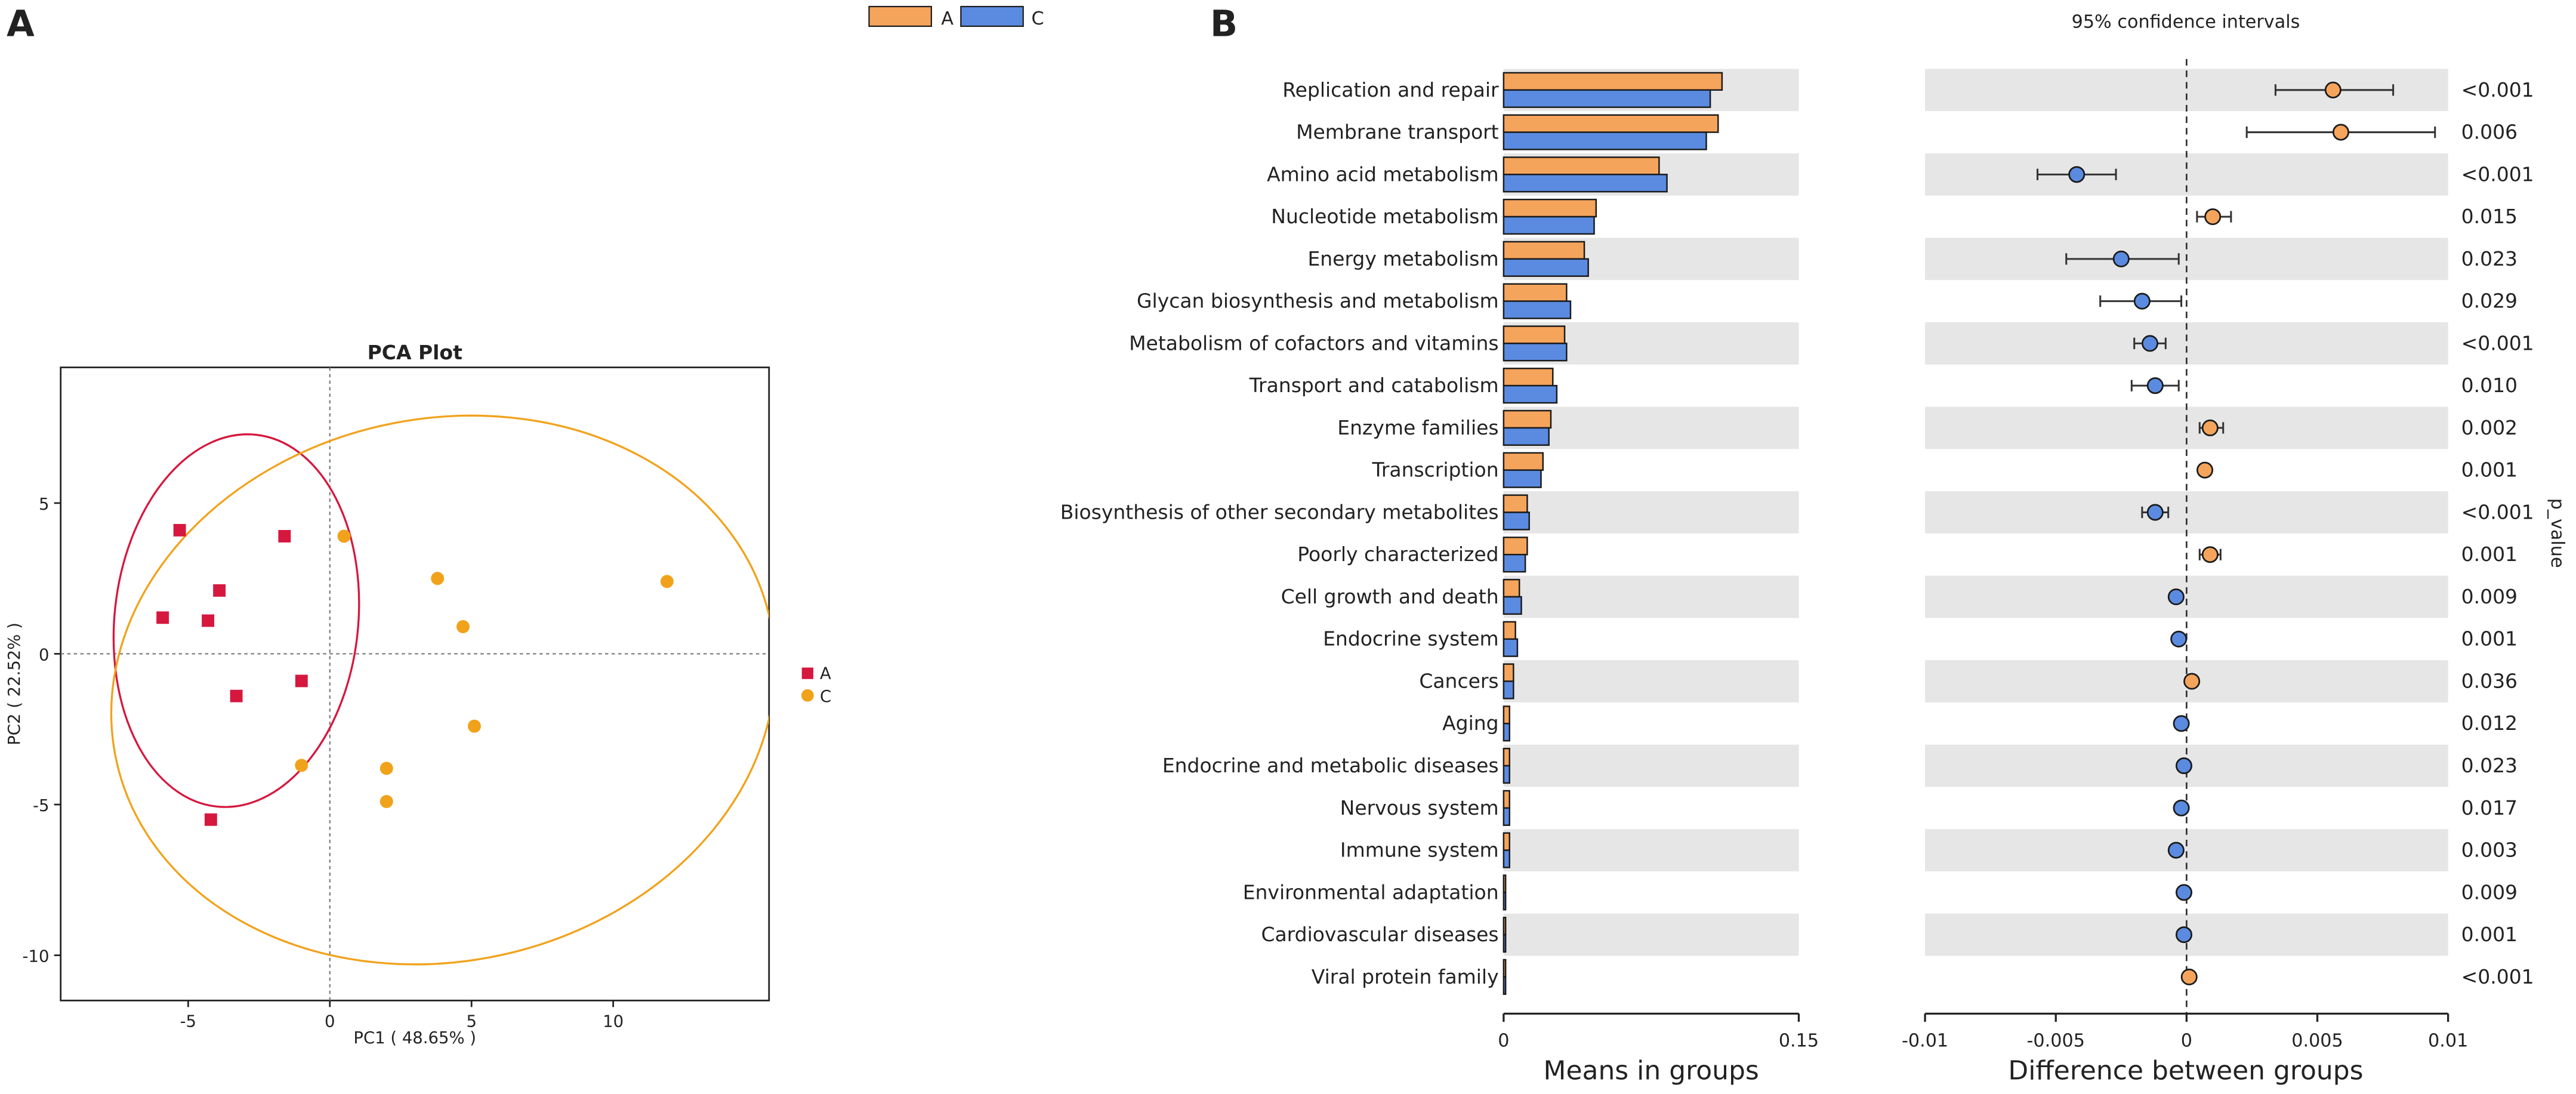 This screenshot has height=1094, width=2576. I want to click on pca-ellipses, so click(440, 690).